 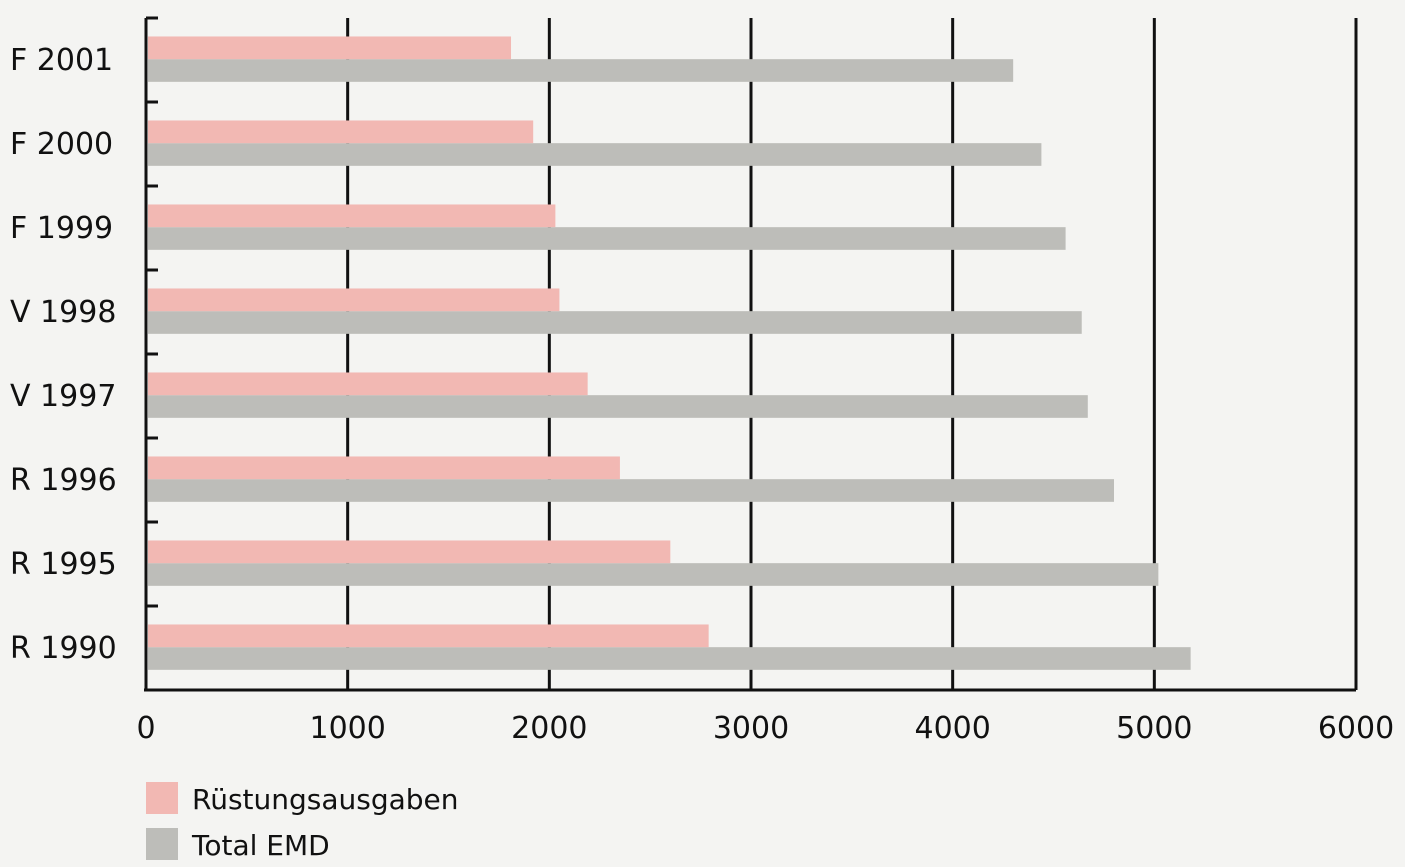 What do you see at coordinates (347, 728) in the screenshot?
I see `x-tick-label: 1000` at bounding box center [347, 728].